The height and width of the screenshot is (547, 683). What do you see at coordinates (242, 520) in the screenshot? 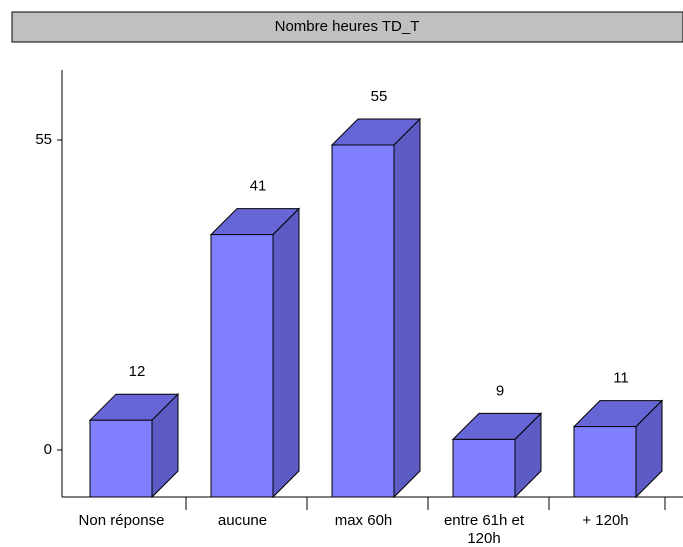
I see `x-tick-label: aucune` at bounding box center [242, 520].